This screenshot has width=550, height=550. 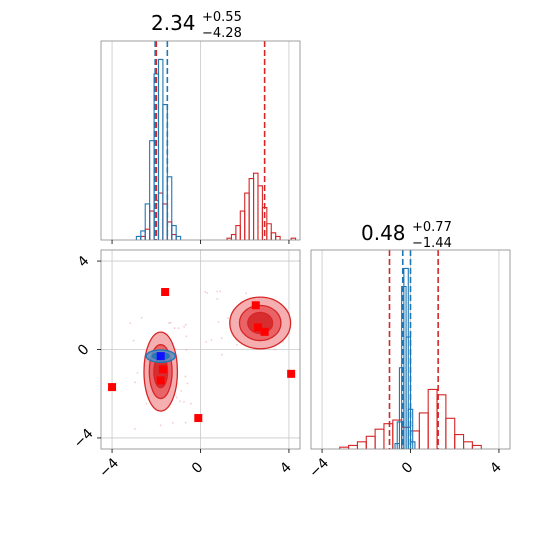 What do you see at coordinates (496, 468) in the screenshot?
I see `right-hist-xtick-label-2: 4` at bounding box center [496, 468].